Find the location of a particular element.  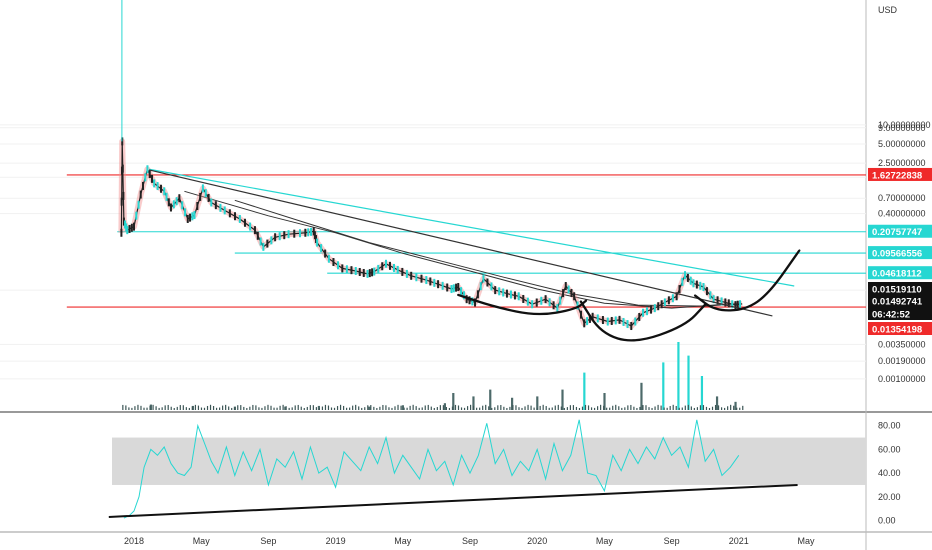

rsi-tick-label: 40.00 is located at coordinates (889, 473).